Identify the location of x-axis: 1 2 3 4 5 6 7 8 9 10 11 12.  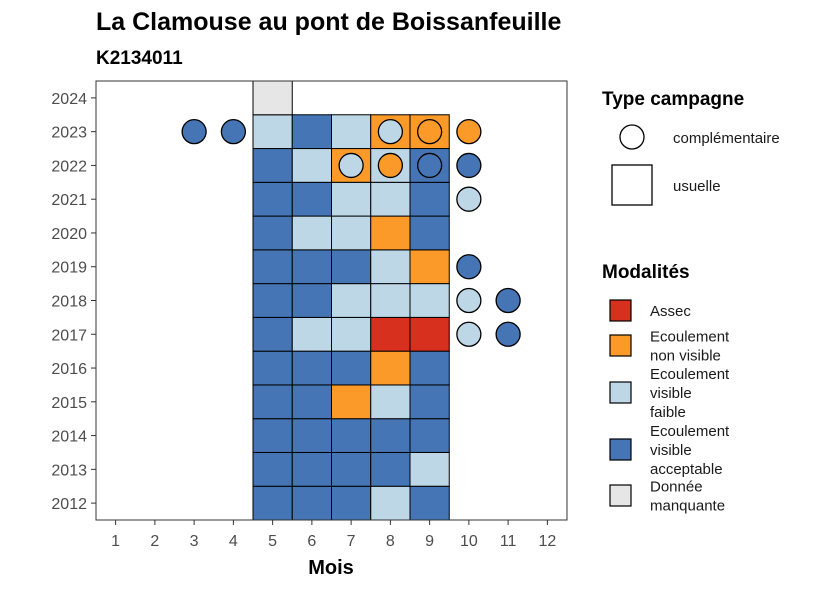
(333, 535).